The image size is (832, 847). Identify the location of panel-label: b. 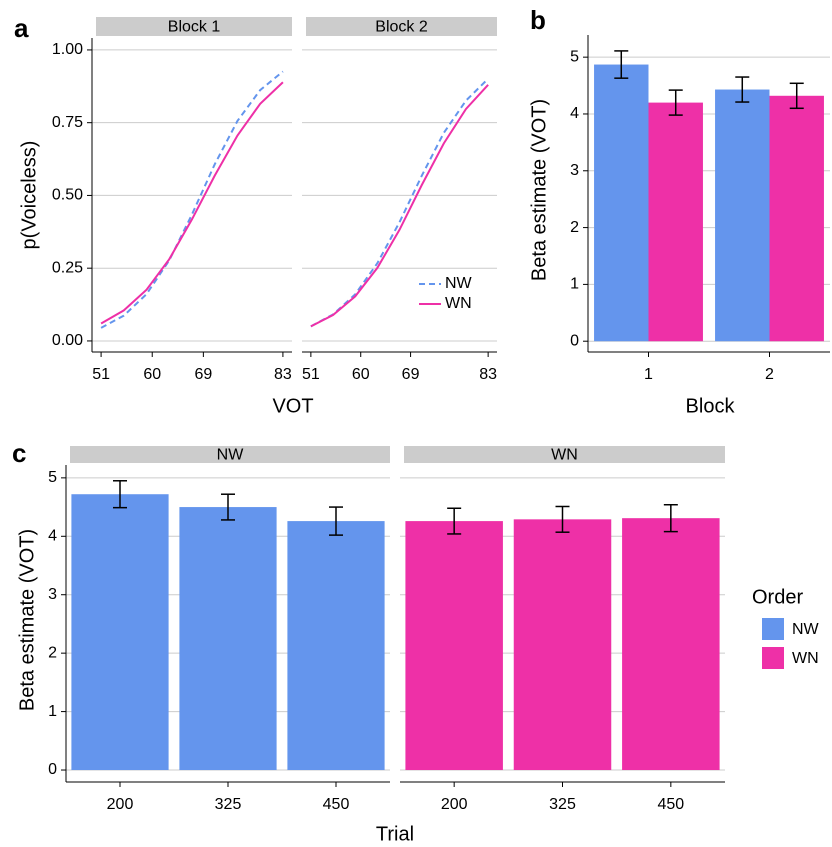
(538, 20).